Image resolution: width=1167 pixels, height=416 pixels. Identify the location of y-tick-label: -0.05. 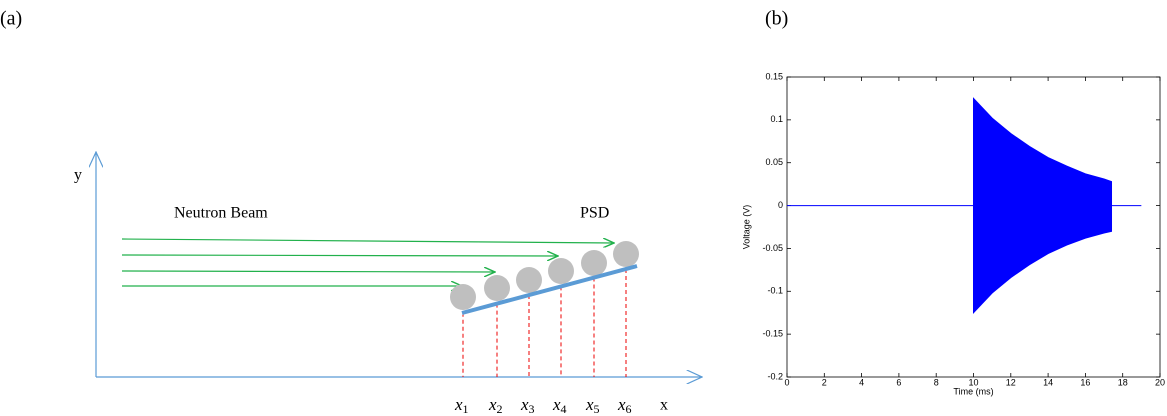
(772, 248).